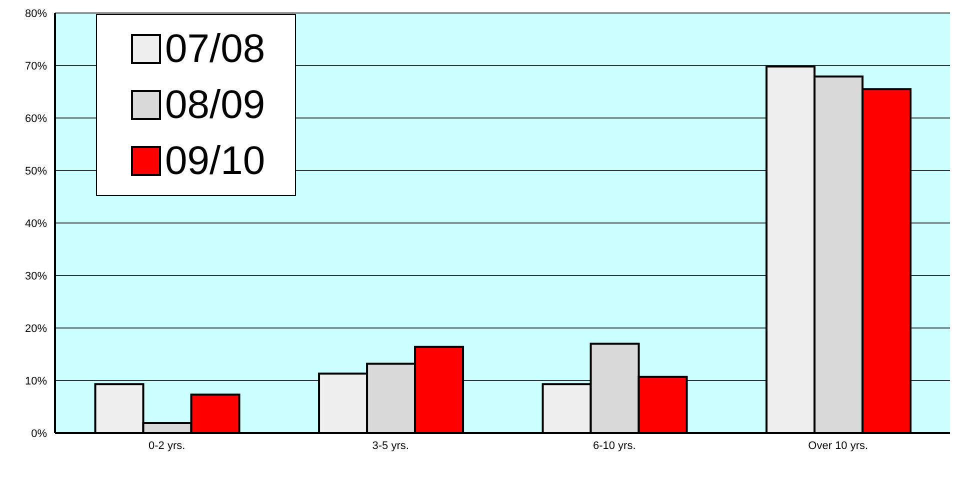 This screenshot has width=962, height=477. What do you see at coordinates (215, 161) in the screenshot?
I see `legend-label: 09/10` at bounding box center [215, 161].